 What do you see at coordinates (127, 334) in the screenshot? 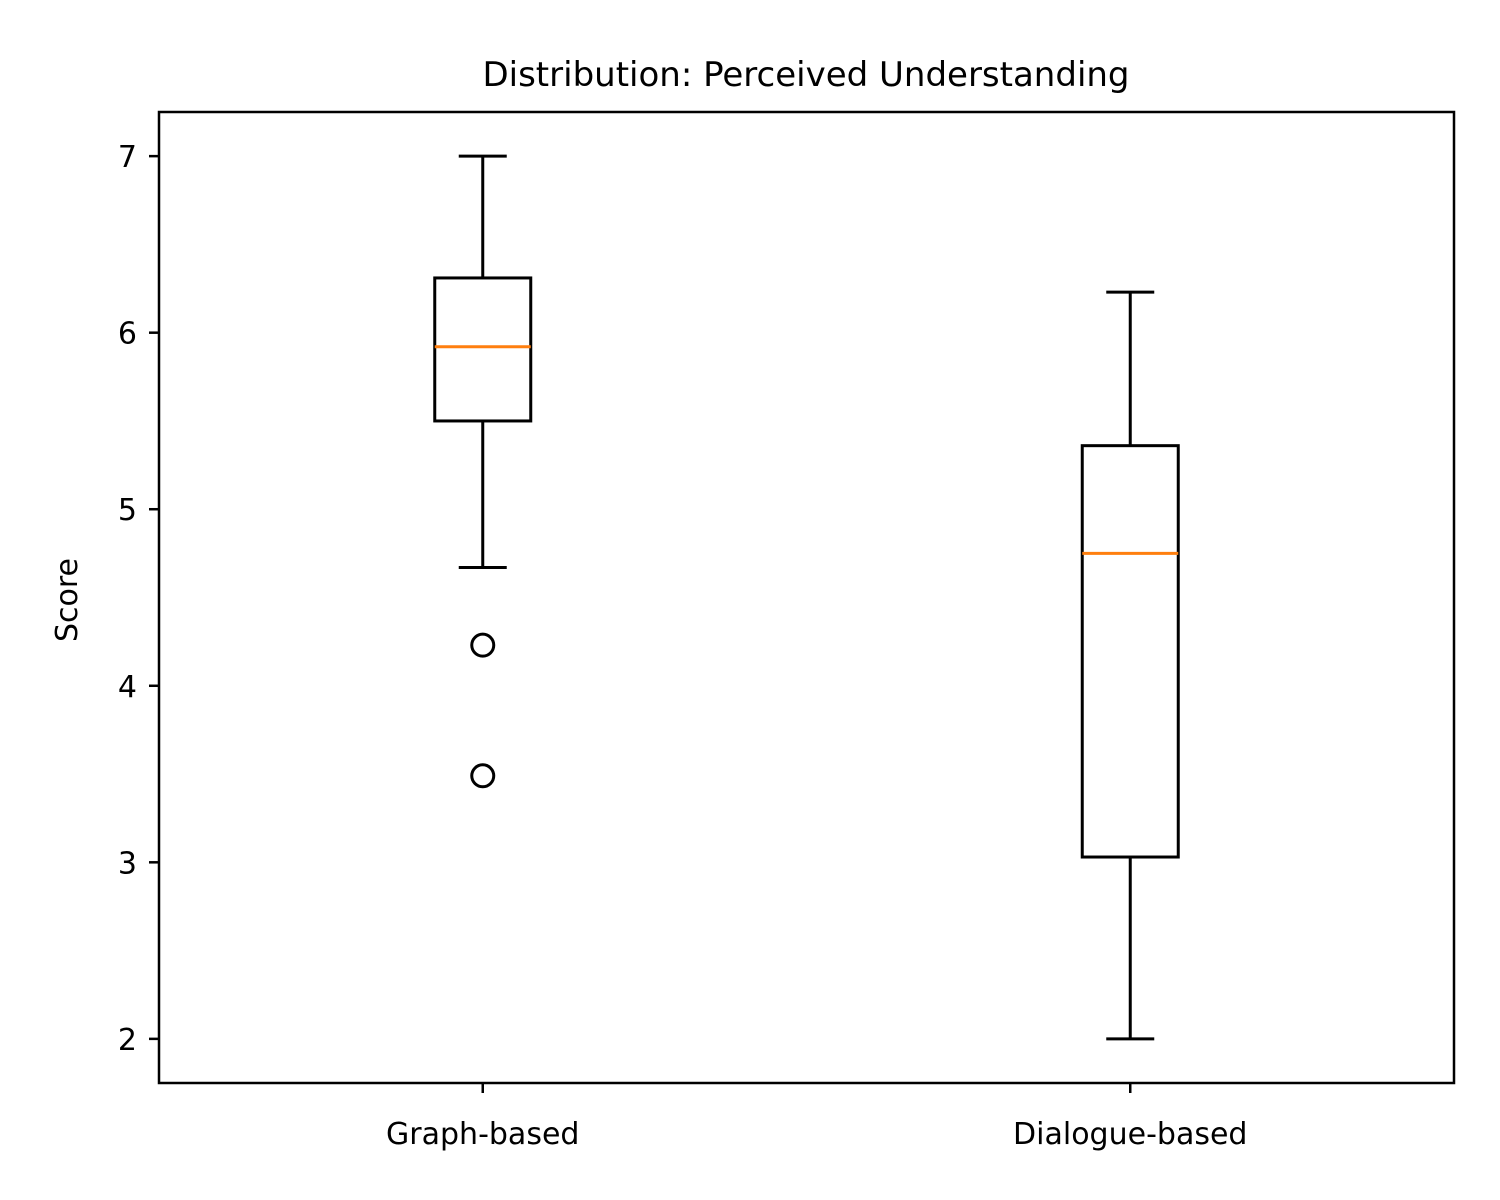
I see `y-tick-label: 6` at bounding box center [127, 334].